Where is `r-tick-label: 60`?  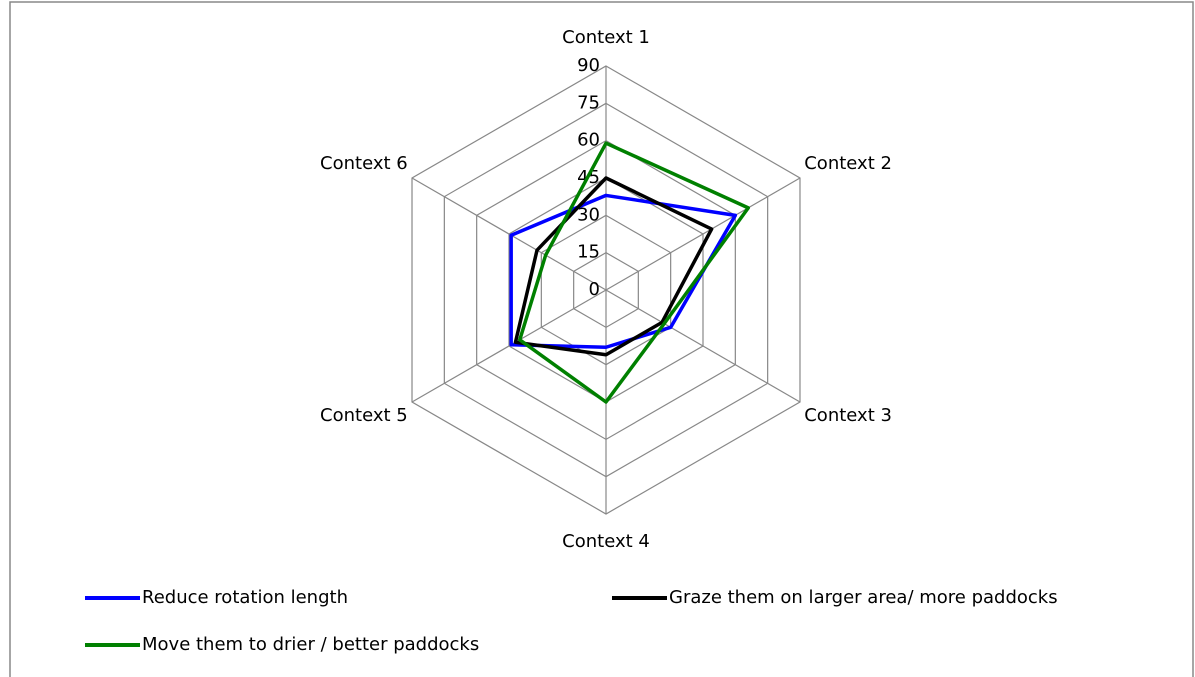
r-tick-label: 60 is located at coordinates (588, 140).